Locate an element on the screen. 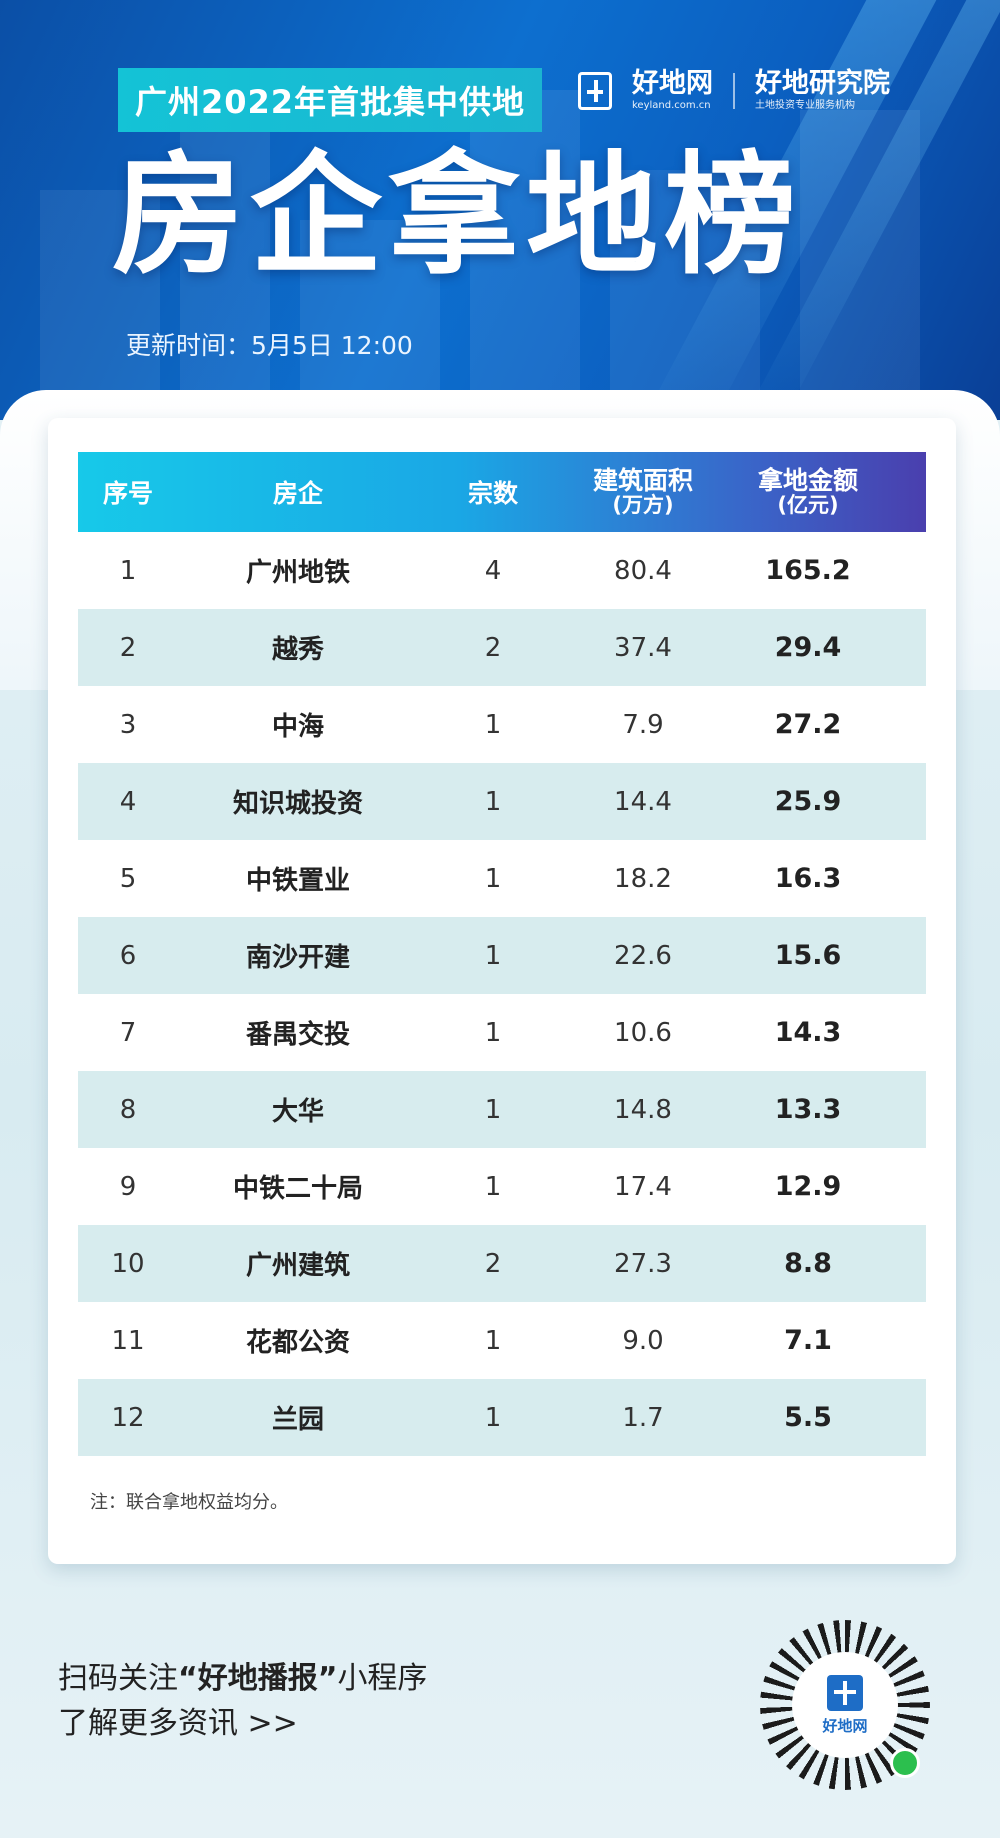 This screenshot has width=1000, height=1838. table-row: 10 广州建筑 2 27.3 8.8 is located at coordinates (502, 1263).